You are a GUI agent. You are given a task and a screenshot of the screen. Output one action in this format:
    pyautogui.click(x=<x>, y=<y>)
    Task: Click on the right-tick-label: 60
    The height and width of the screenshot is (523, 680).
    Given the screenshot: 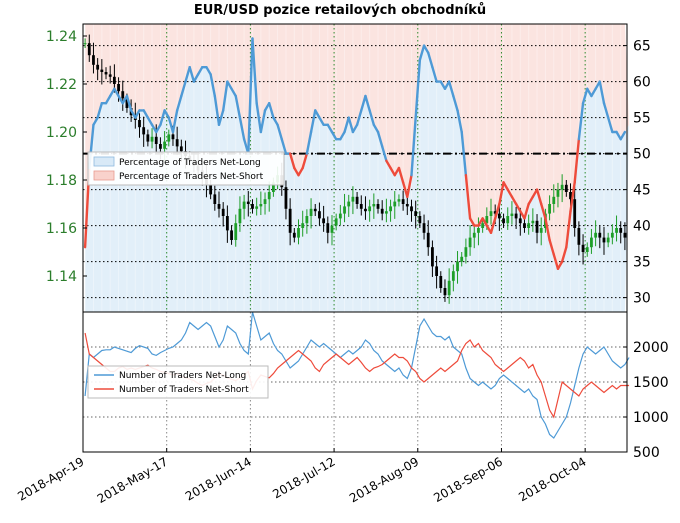 What is the action you would take?
    pyautogui.click(x=642, y=83)
    